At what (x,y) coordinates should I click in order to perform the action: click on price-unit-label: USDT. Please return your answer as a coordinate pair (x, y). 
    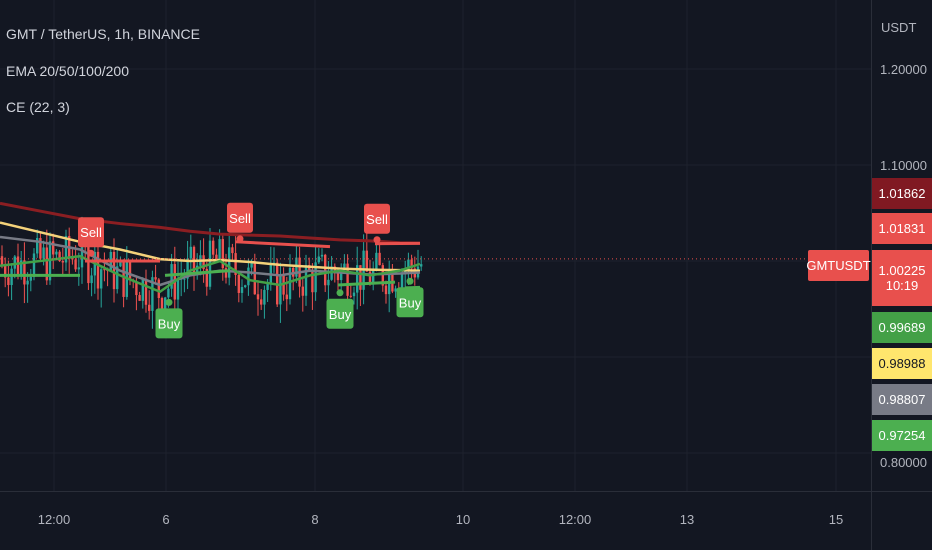
    Looking at the image, I should click on (899, 27).